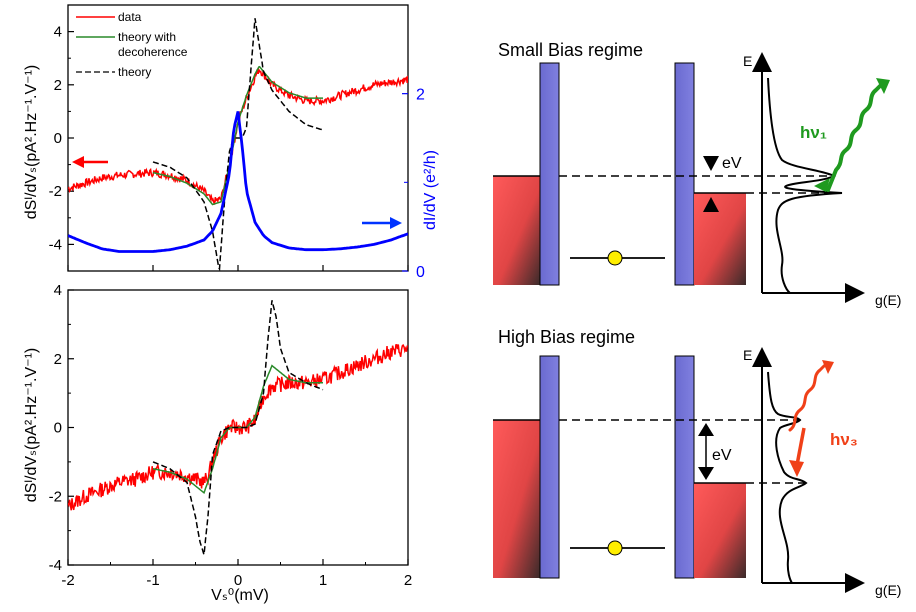 Image resolution: width=916 pixels, height=612 pixels. What do you see at coordinates (55, 565) in the screenshot?
I see `tick-label-bottom-y: -4` at bounding box center [55, 565].